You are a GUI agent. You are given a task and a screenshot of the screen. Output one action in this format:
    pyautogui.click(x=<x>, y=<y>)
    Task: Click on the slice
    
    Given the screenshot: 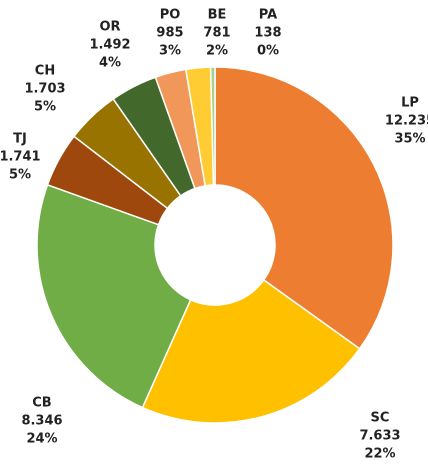 What is the action you would take?
    pyautogui.click(x=212, y=126)
    